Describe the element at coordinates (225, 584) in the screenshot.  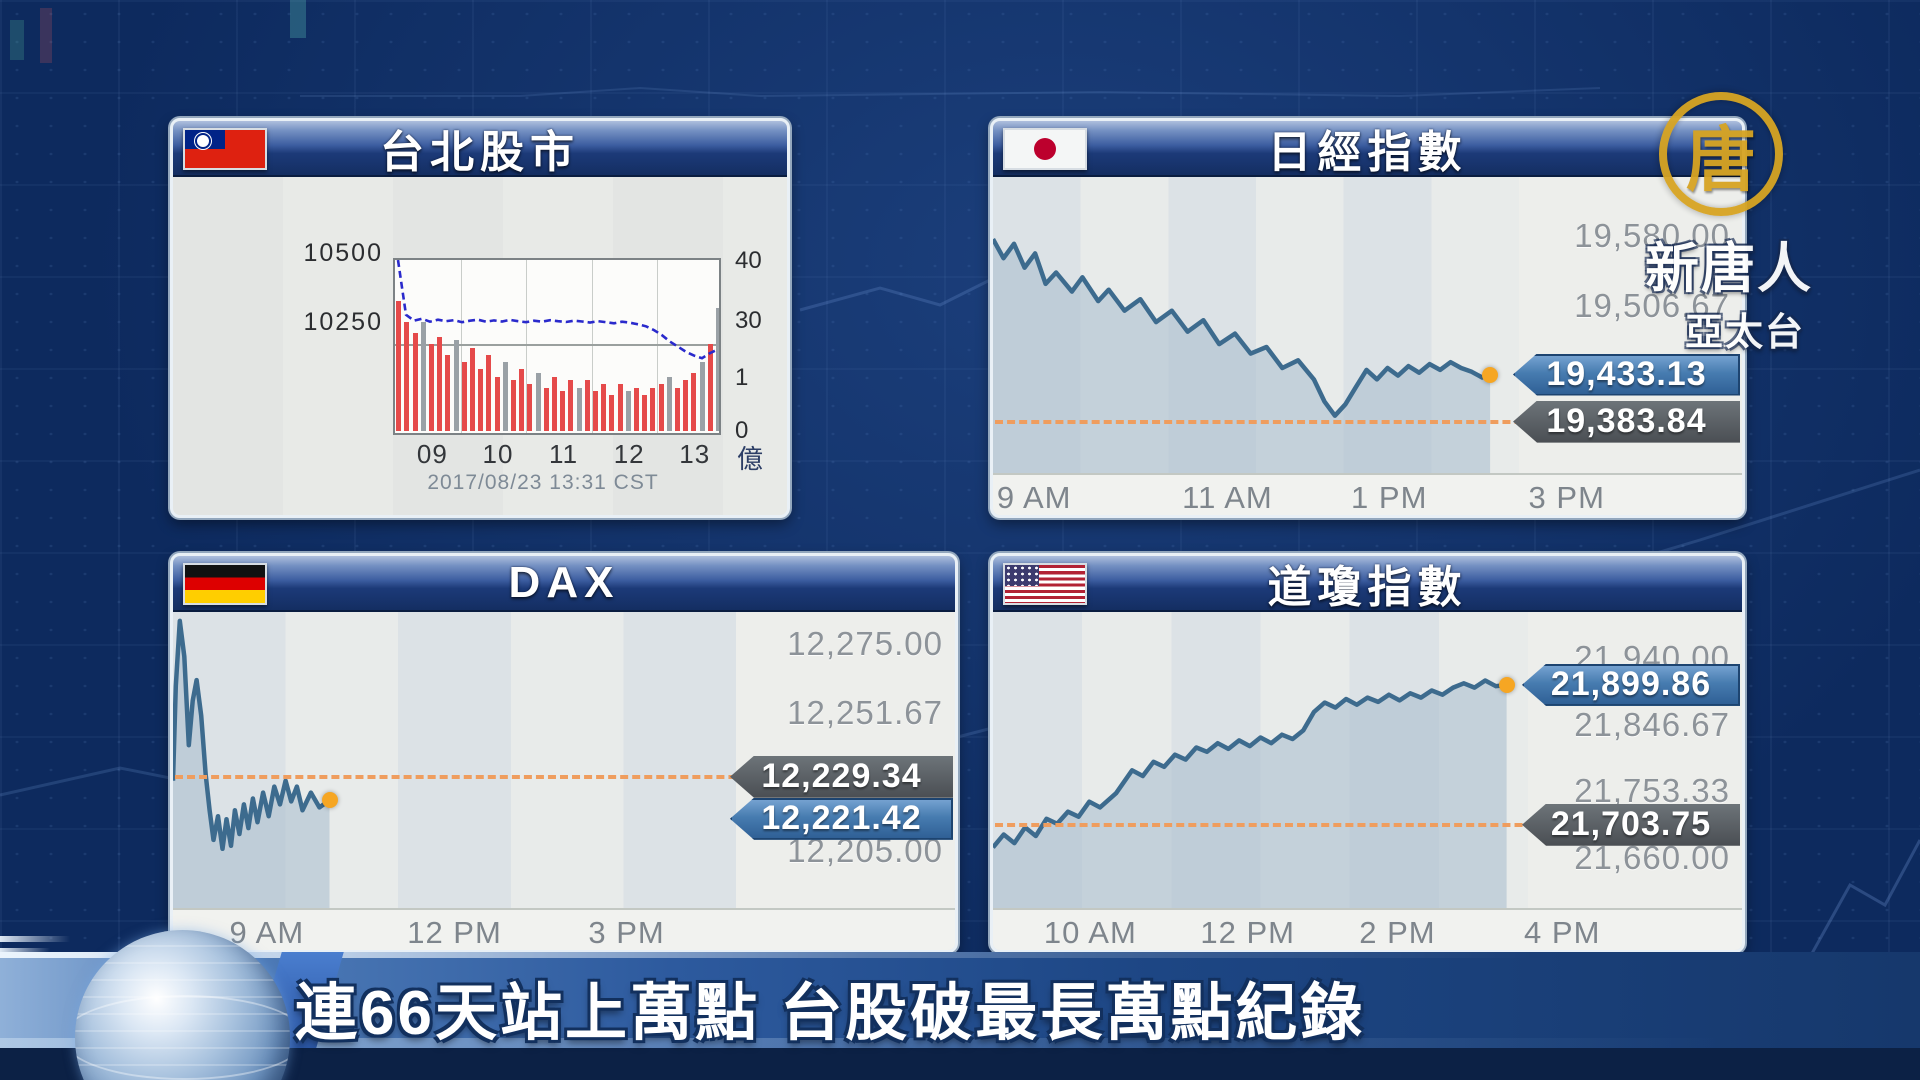
I see `germany-flag-icon` at that location.